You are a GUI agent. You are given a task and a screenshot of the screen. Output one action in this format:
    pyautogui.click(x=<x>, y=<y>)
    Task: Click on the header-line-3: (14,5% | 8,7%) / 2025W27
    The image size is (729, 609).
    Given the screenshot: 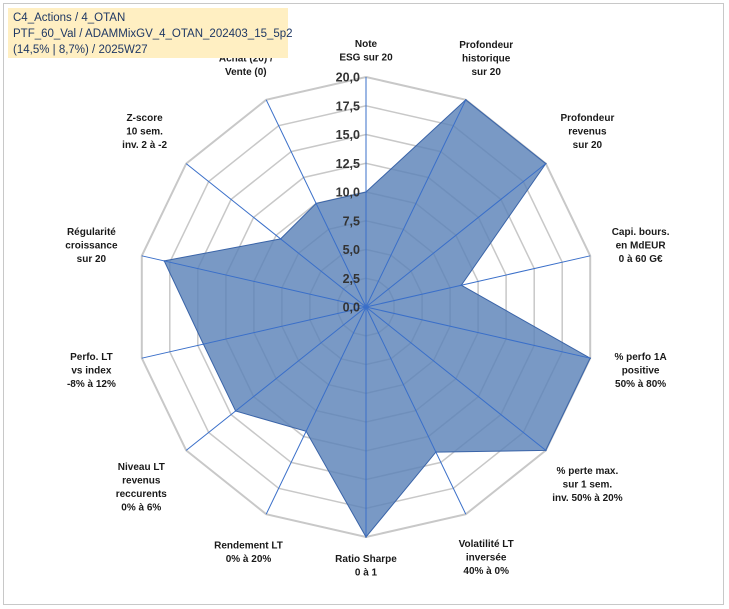 What is the action you would take?
    pyautogui.click(x=80, y=50)
    